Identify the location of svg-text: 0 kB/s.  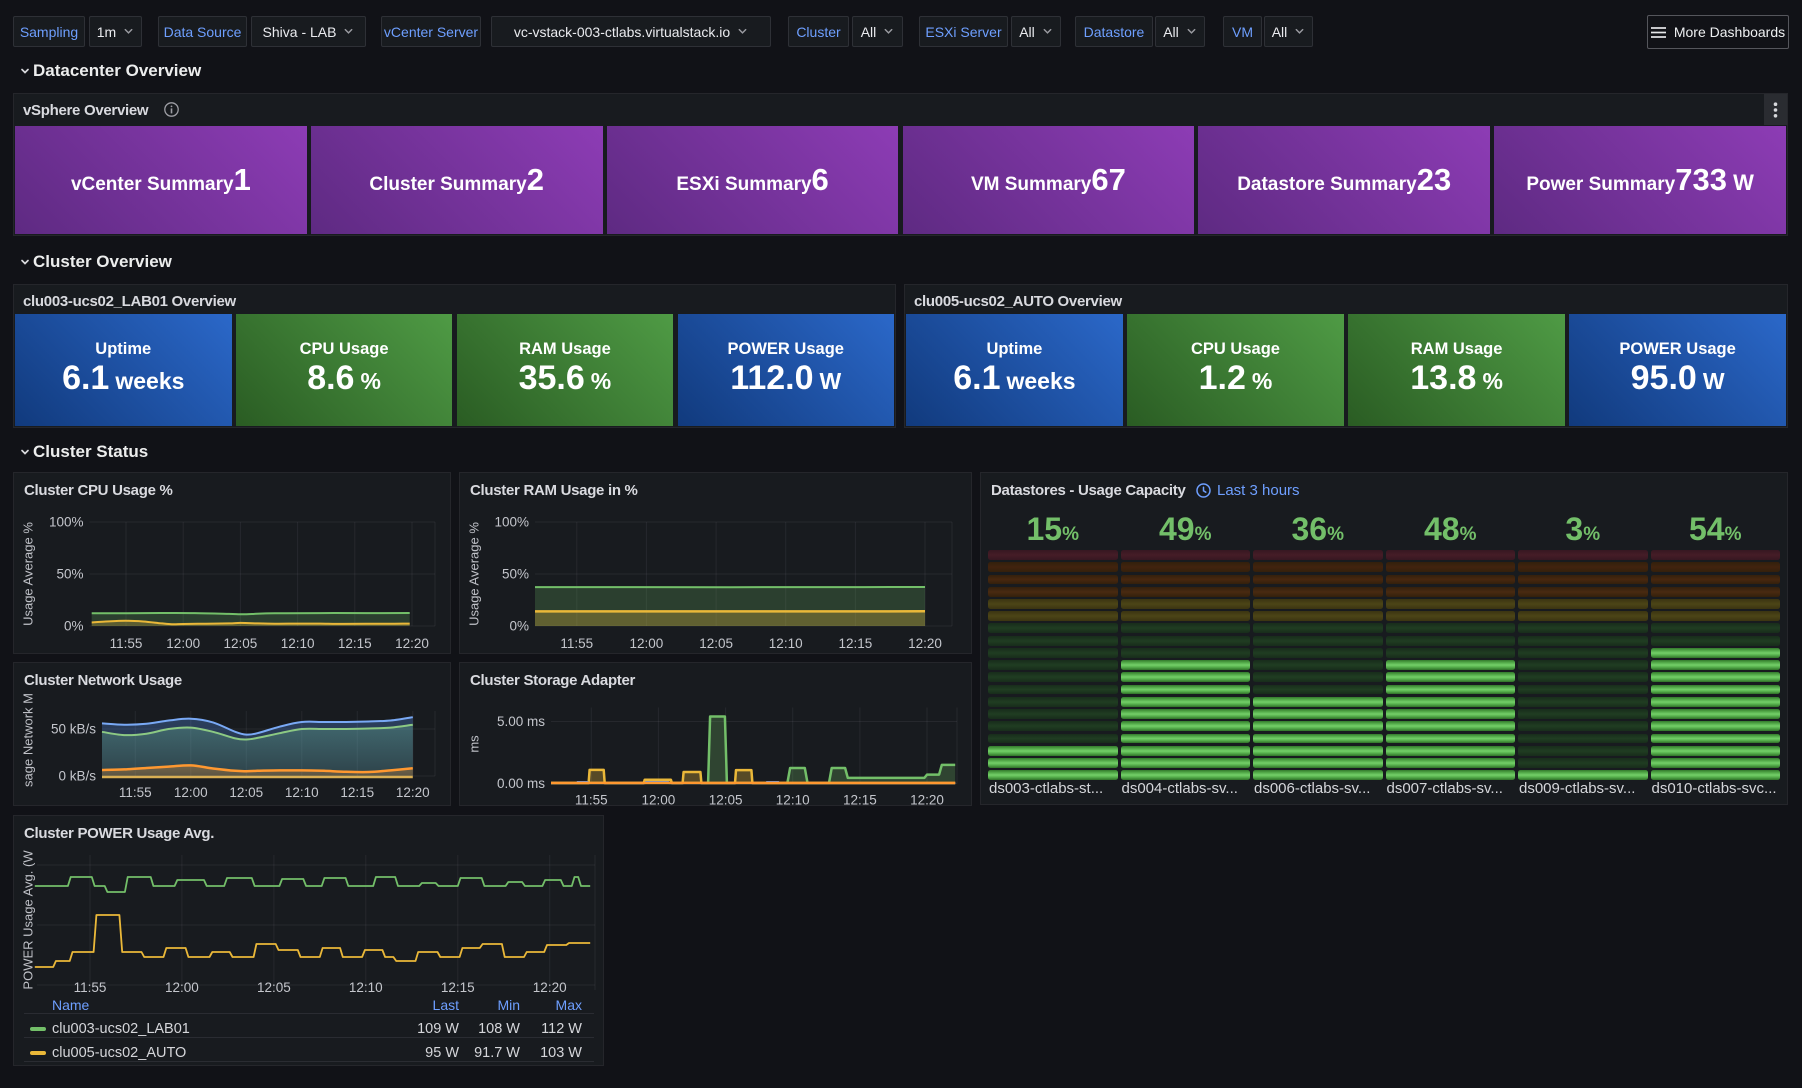
(77, 776).